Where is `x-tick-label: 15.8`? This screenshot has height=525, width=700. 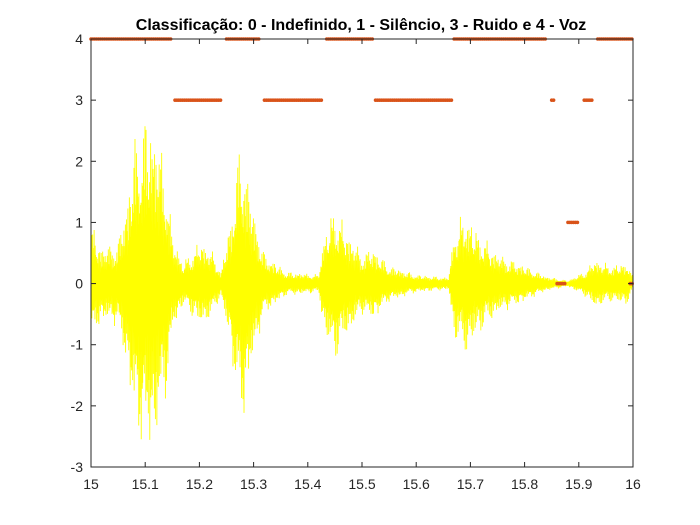 x-tick-label: 15.8 is located at coordinates (524, 484).